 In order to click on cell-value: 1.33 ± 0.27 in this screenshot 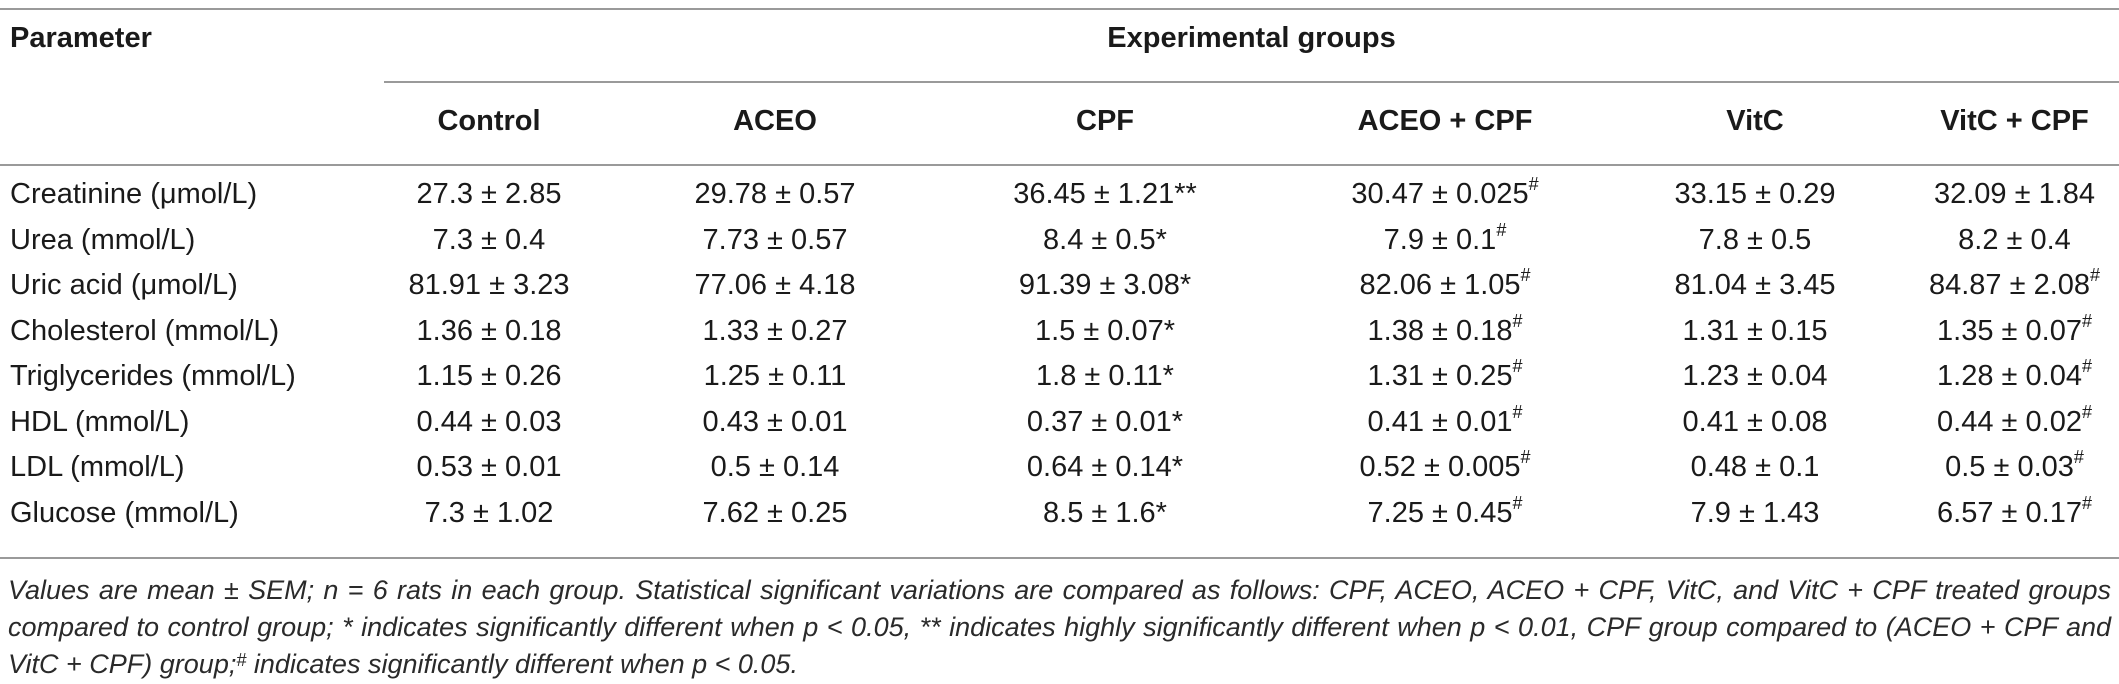, I will do `click(775, 330)`.